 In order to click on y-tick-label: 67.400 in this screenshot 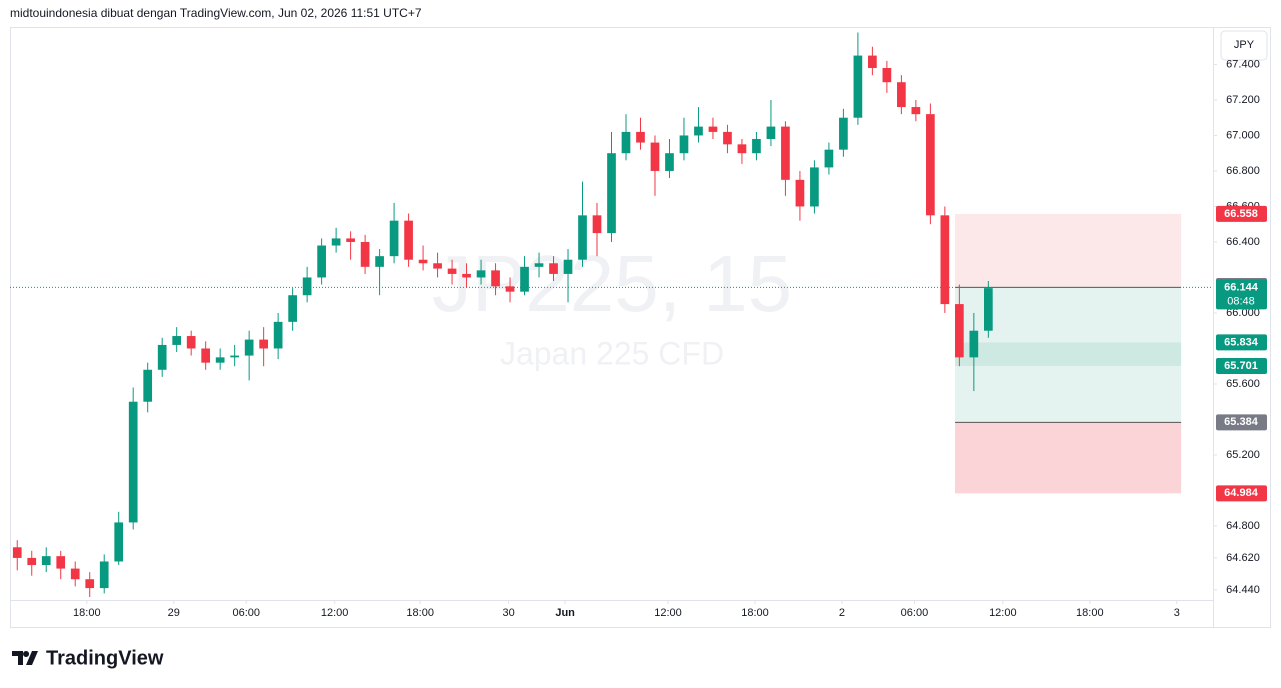, I will do `click(1243, 64)`.